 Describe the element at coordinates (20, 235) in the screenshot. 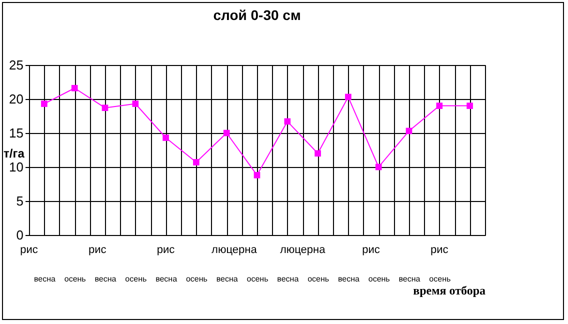

I see `y-tick-label: 0` at that location.